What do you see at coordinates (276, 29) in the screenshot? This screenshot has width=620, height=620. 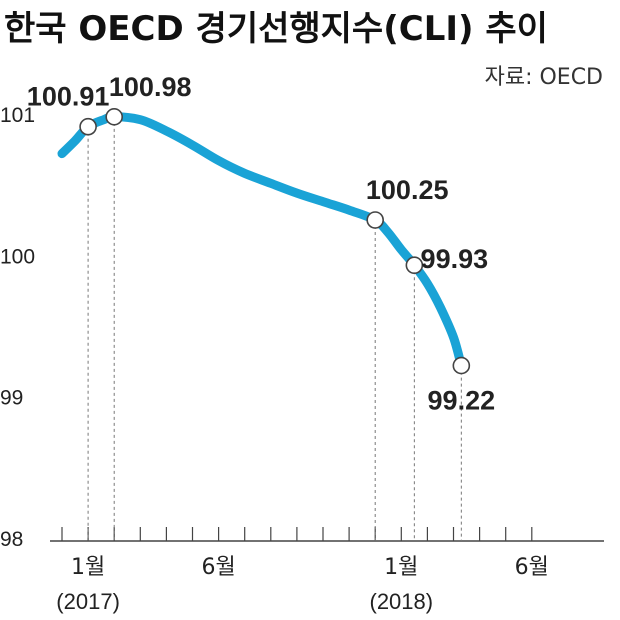 I see `chart-title: 한국 OECD 경기선행지수(CLI) 추이` at bounding box center [276, 29].